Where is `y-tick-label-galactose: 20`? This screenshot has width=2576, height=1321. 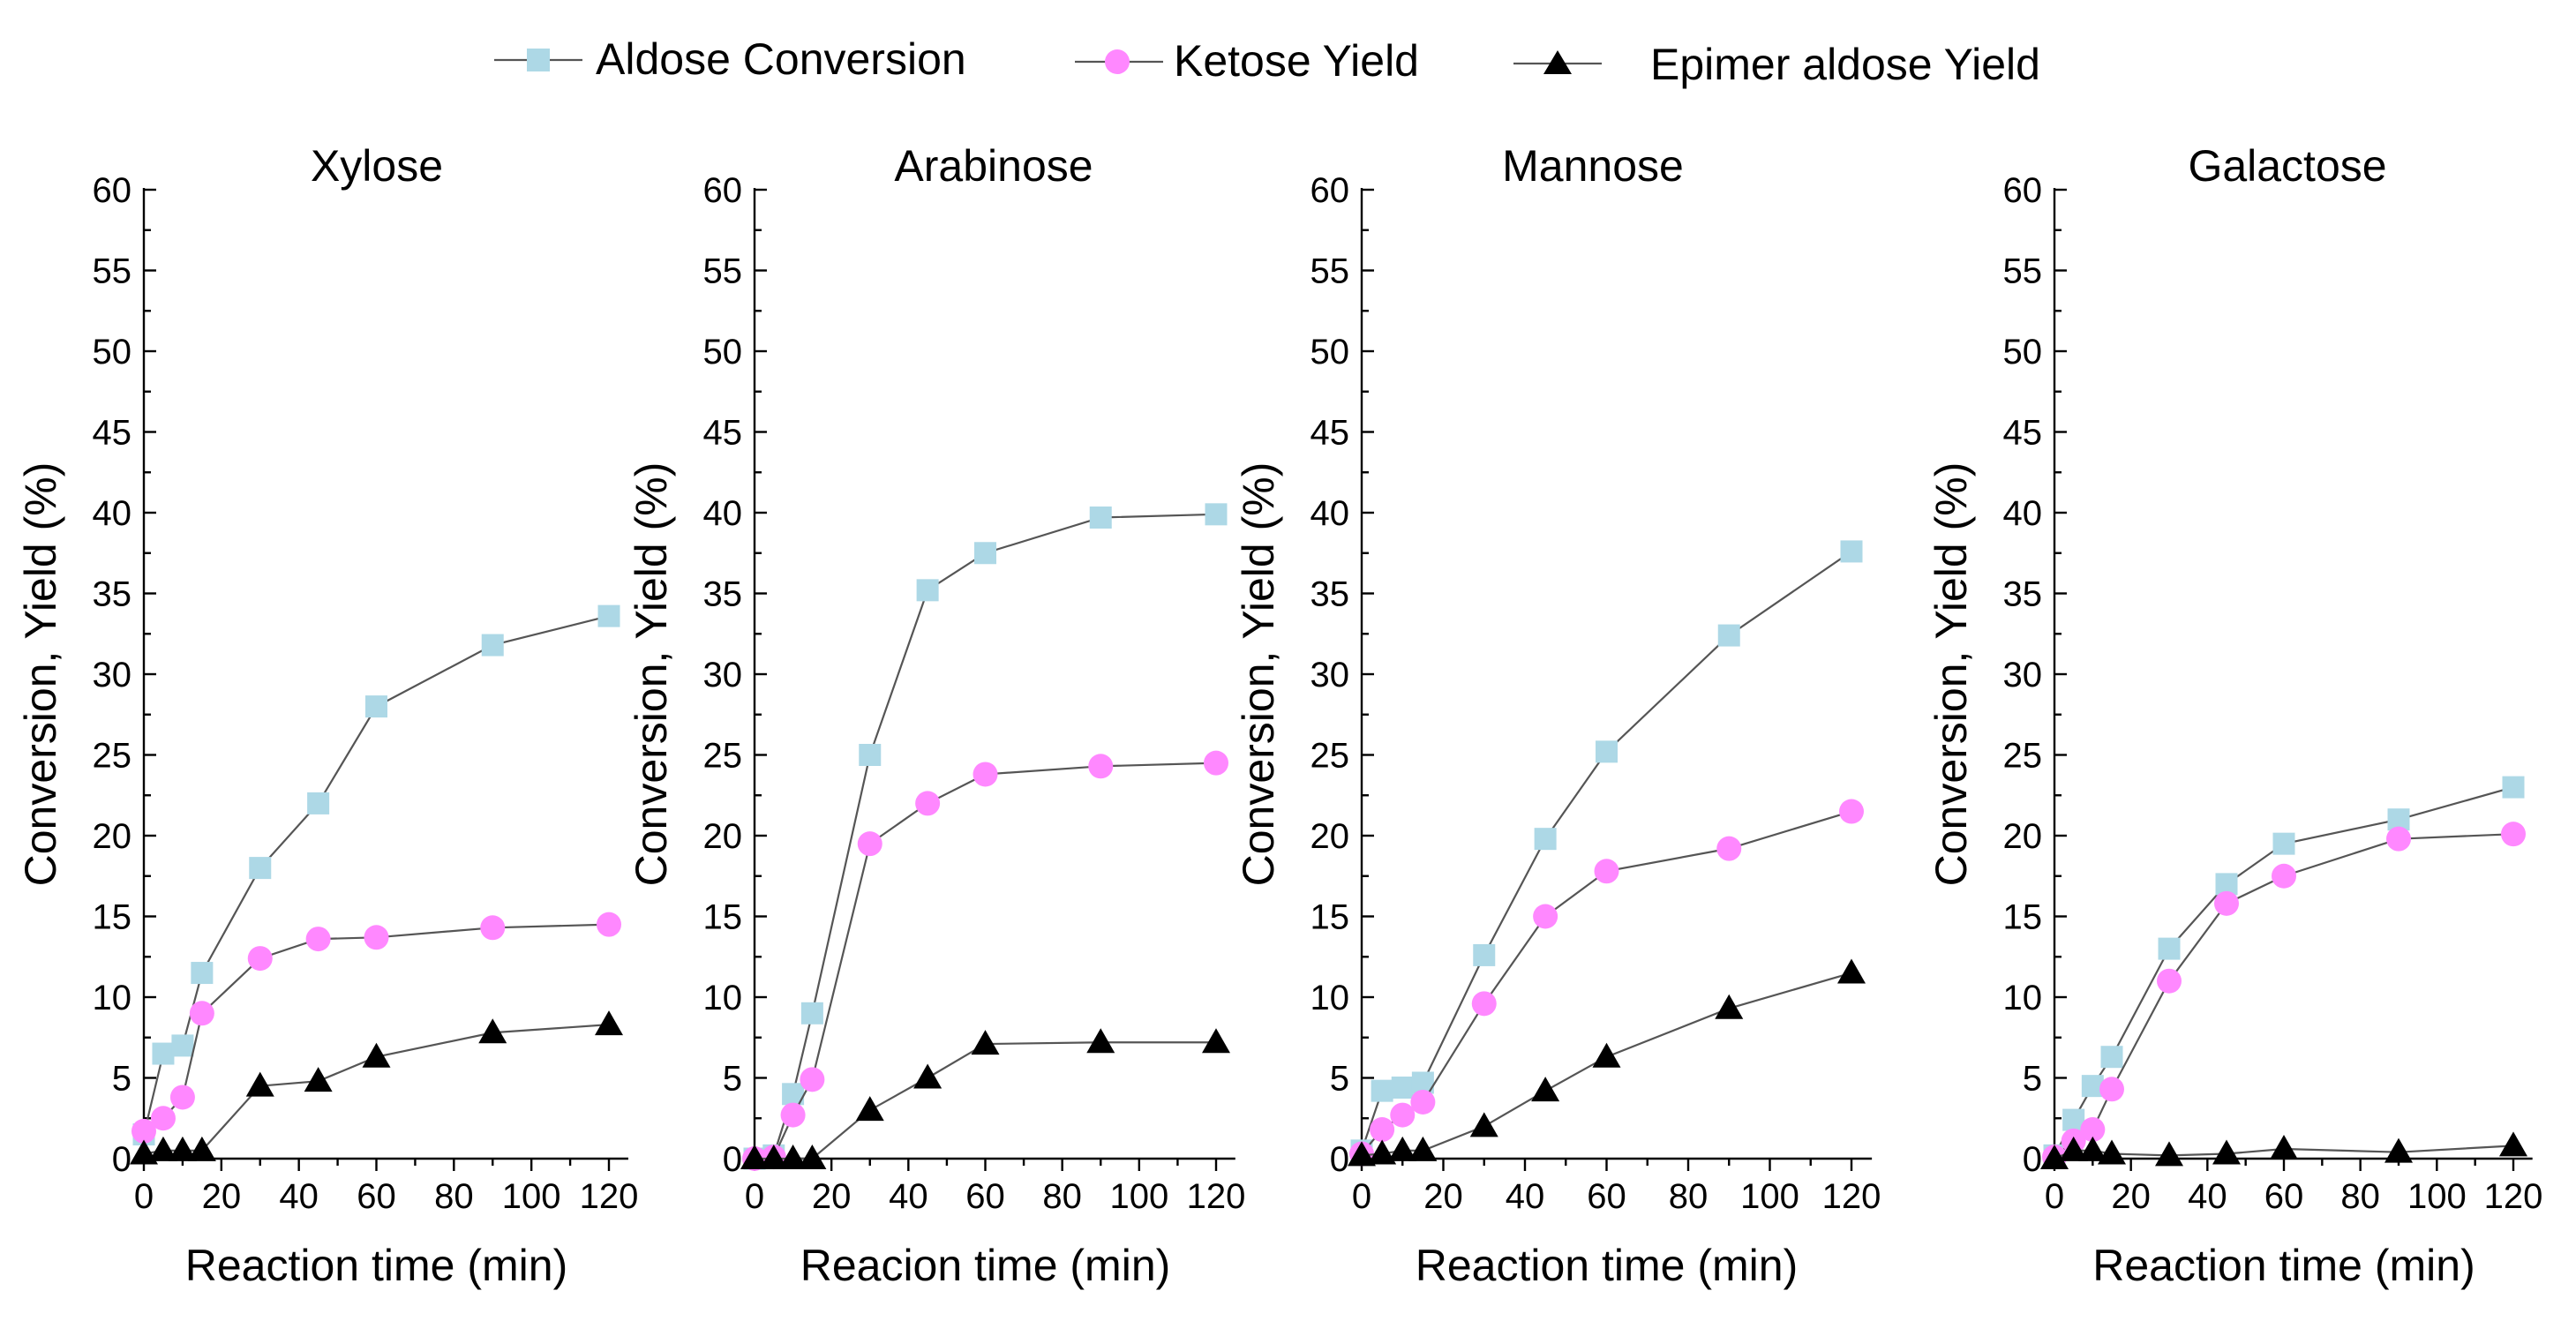 y-tick-label-galactose: 20 is located at coordinates (2023, 837).